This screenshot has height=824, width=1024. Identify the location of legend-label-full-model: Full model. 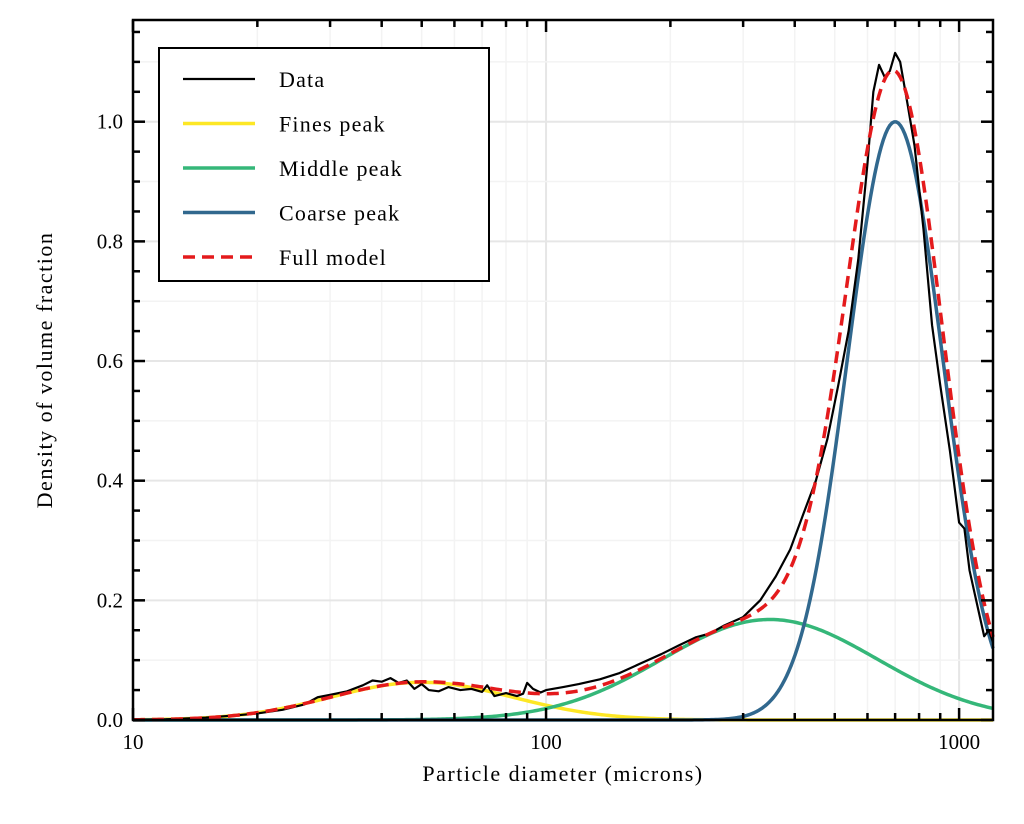
(333, 257).